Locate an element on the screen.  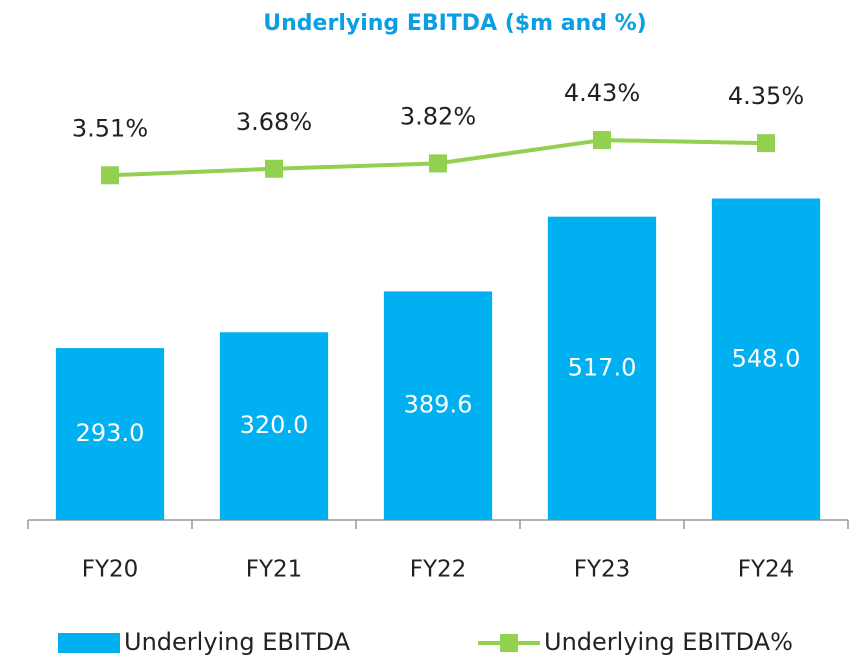
bar-value-label: 517.0 is located at coordinates (602, 367).